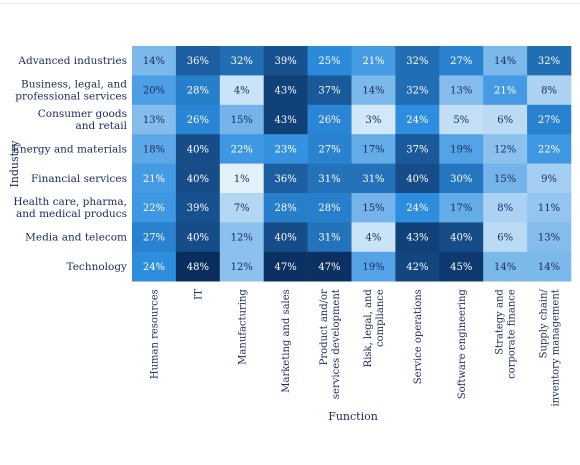 This screenshot has height=465, width=580. What do you see at coordinates (550, 348) in the screenshot?
I see `column-label: Supply chain/inventory management` at bounding box center [550, 348].